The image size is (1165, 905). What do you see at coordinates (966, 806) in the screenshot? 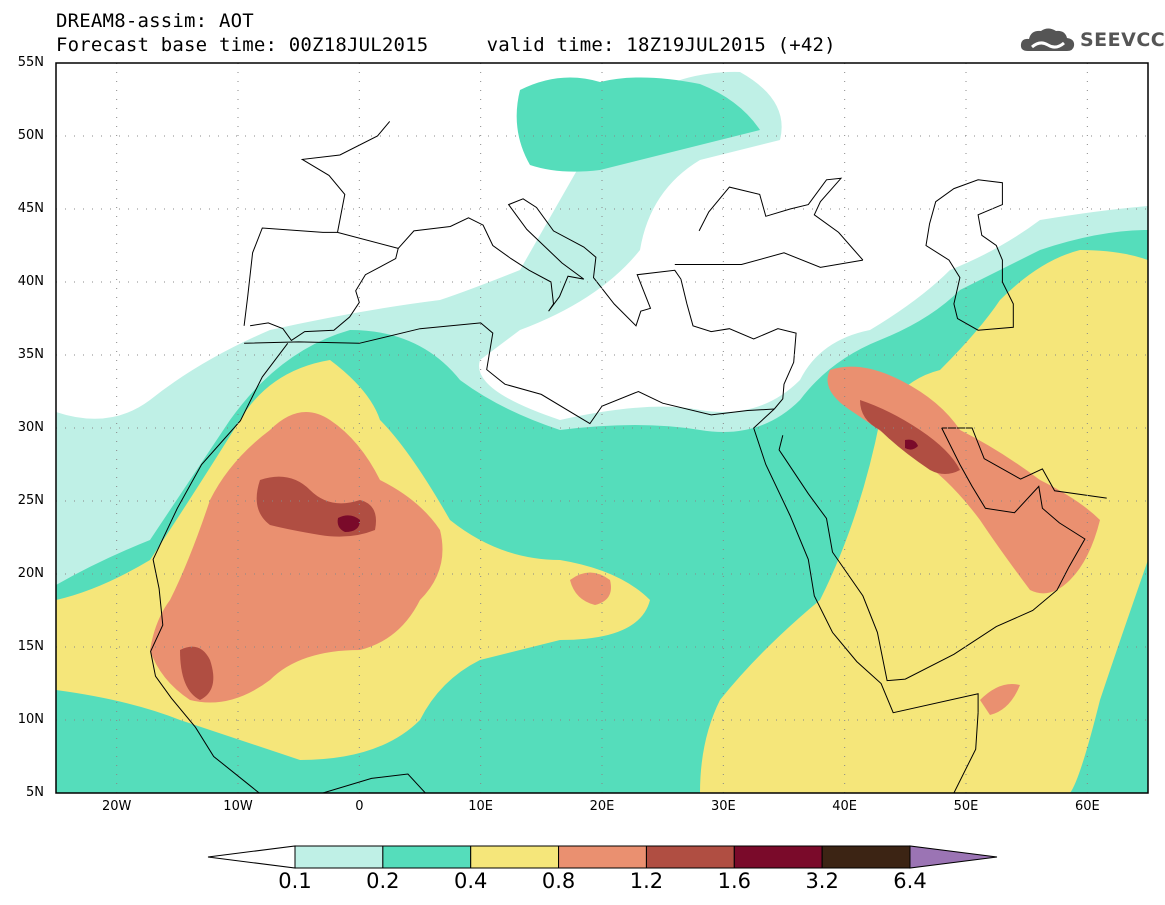
I see `longitude-label: 50E` at bounding box center [966, 806].